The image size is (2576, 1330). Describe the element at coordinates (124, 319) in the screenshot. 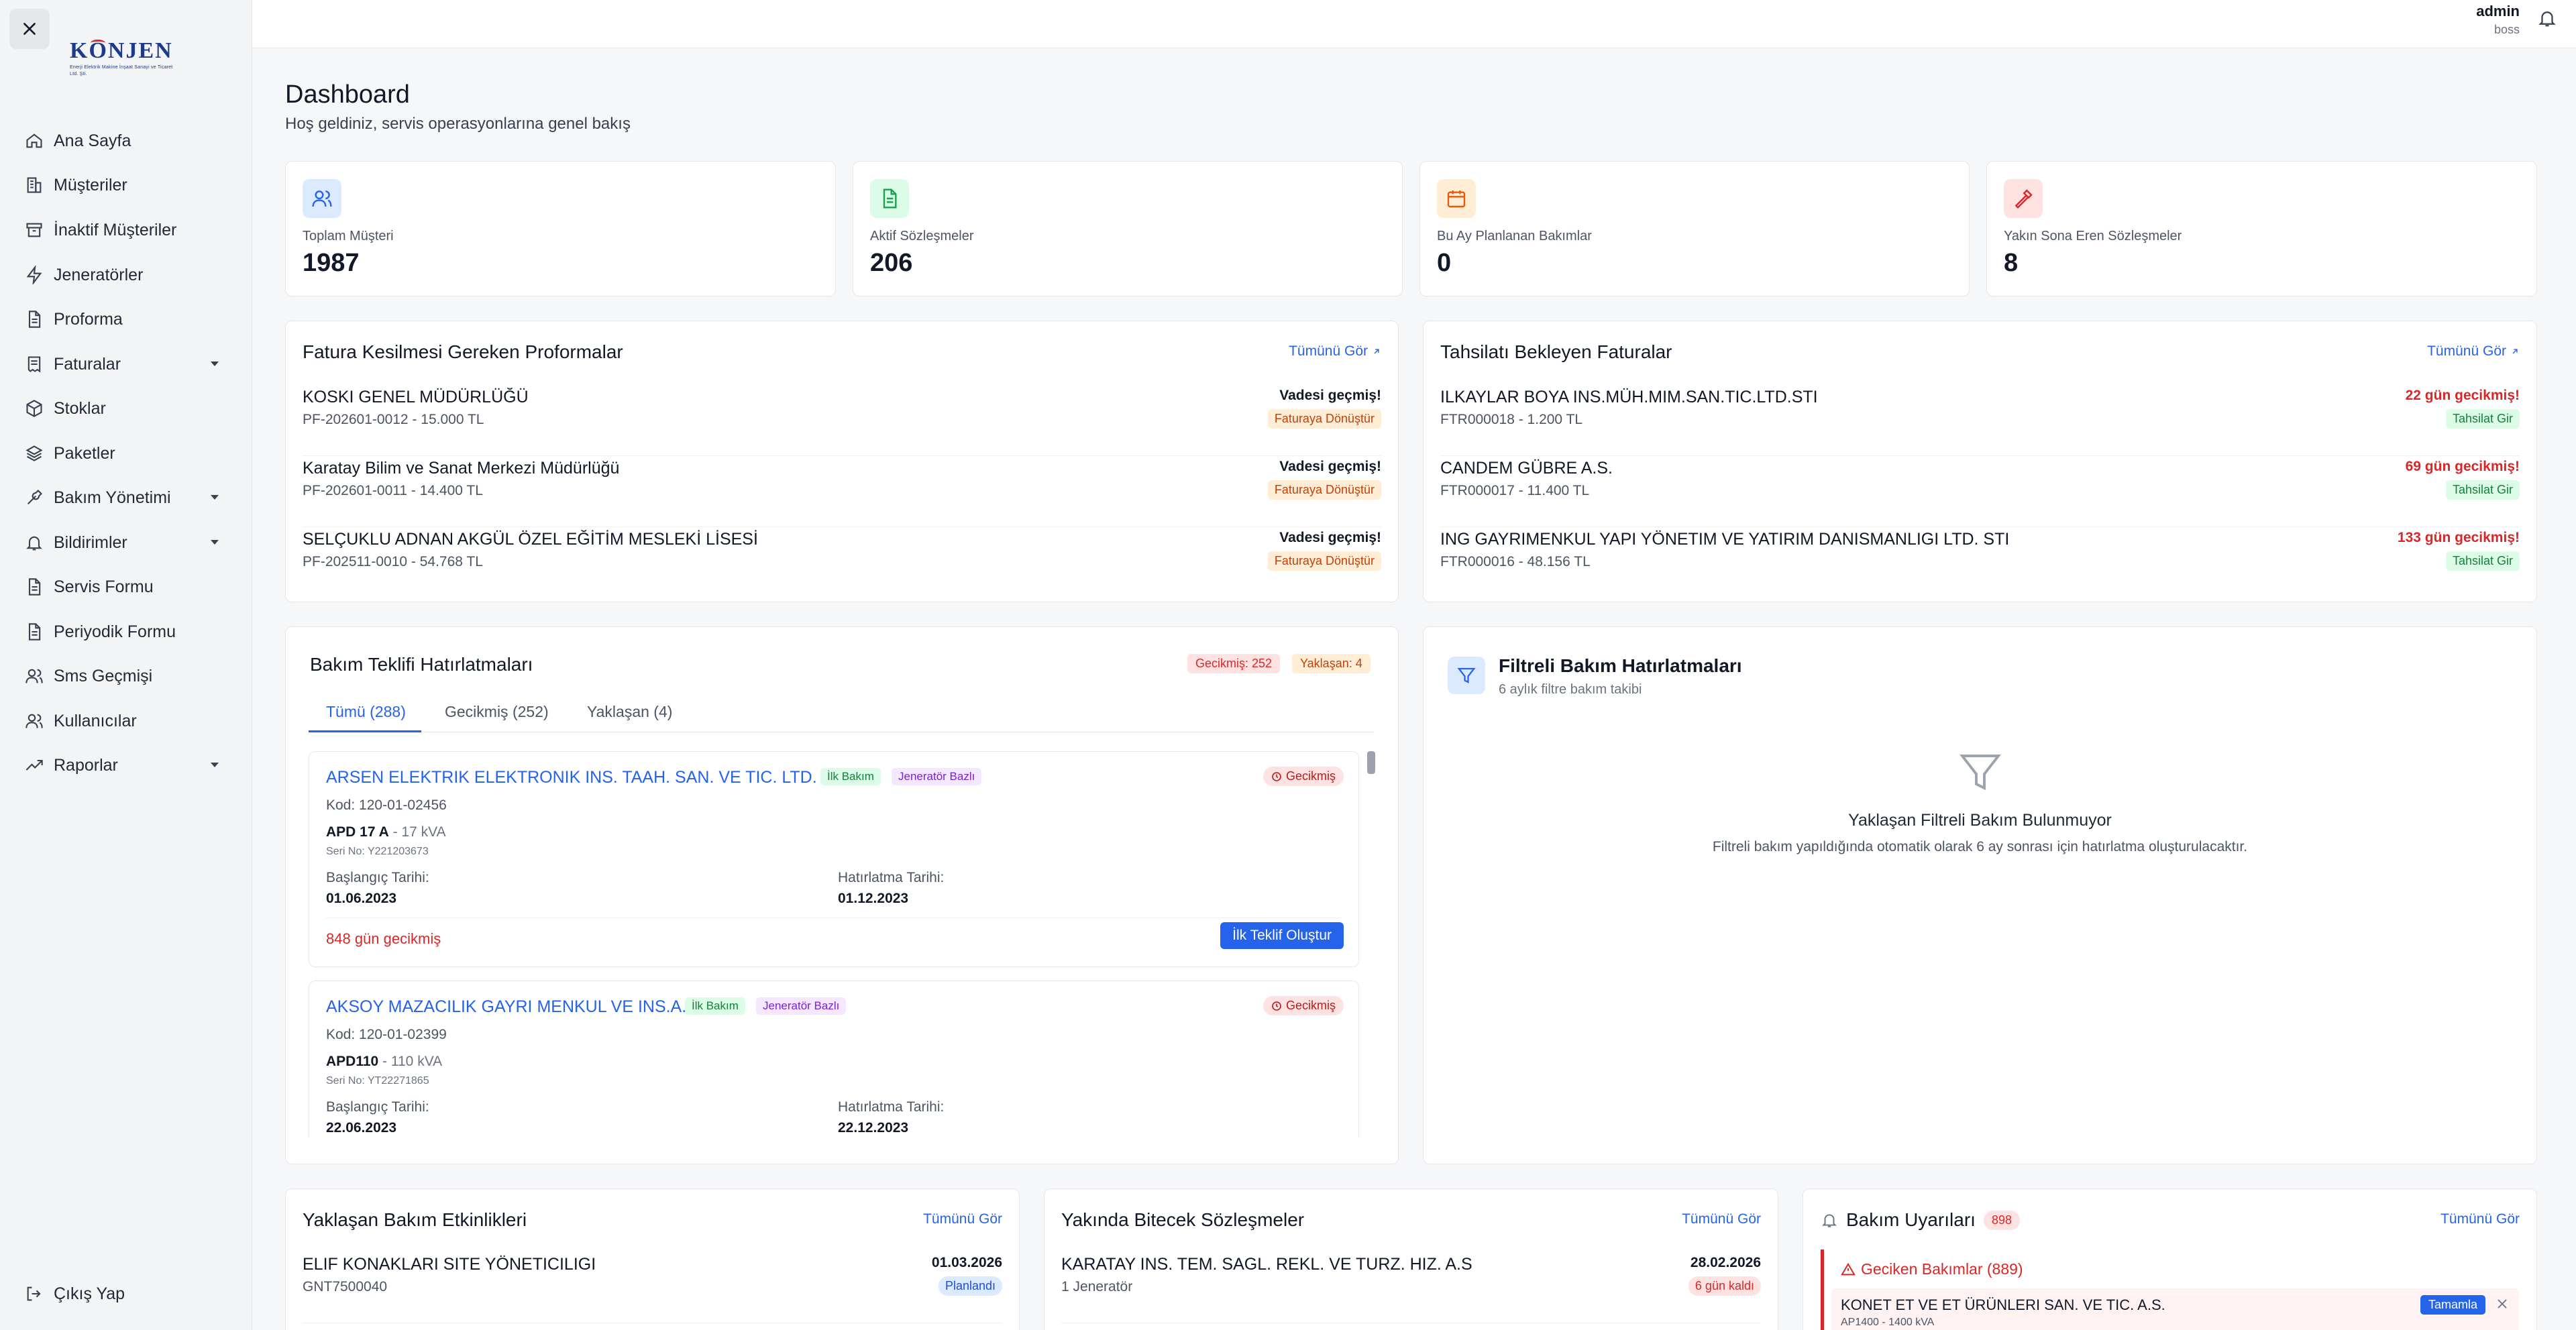

I see `sidebar-item-proforma: Proforma` at that location.